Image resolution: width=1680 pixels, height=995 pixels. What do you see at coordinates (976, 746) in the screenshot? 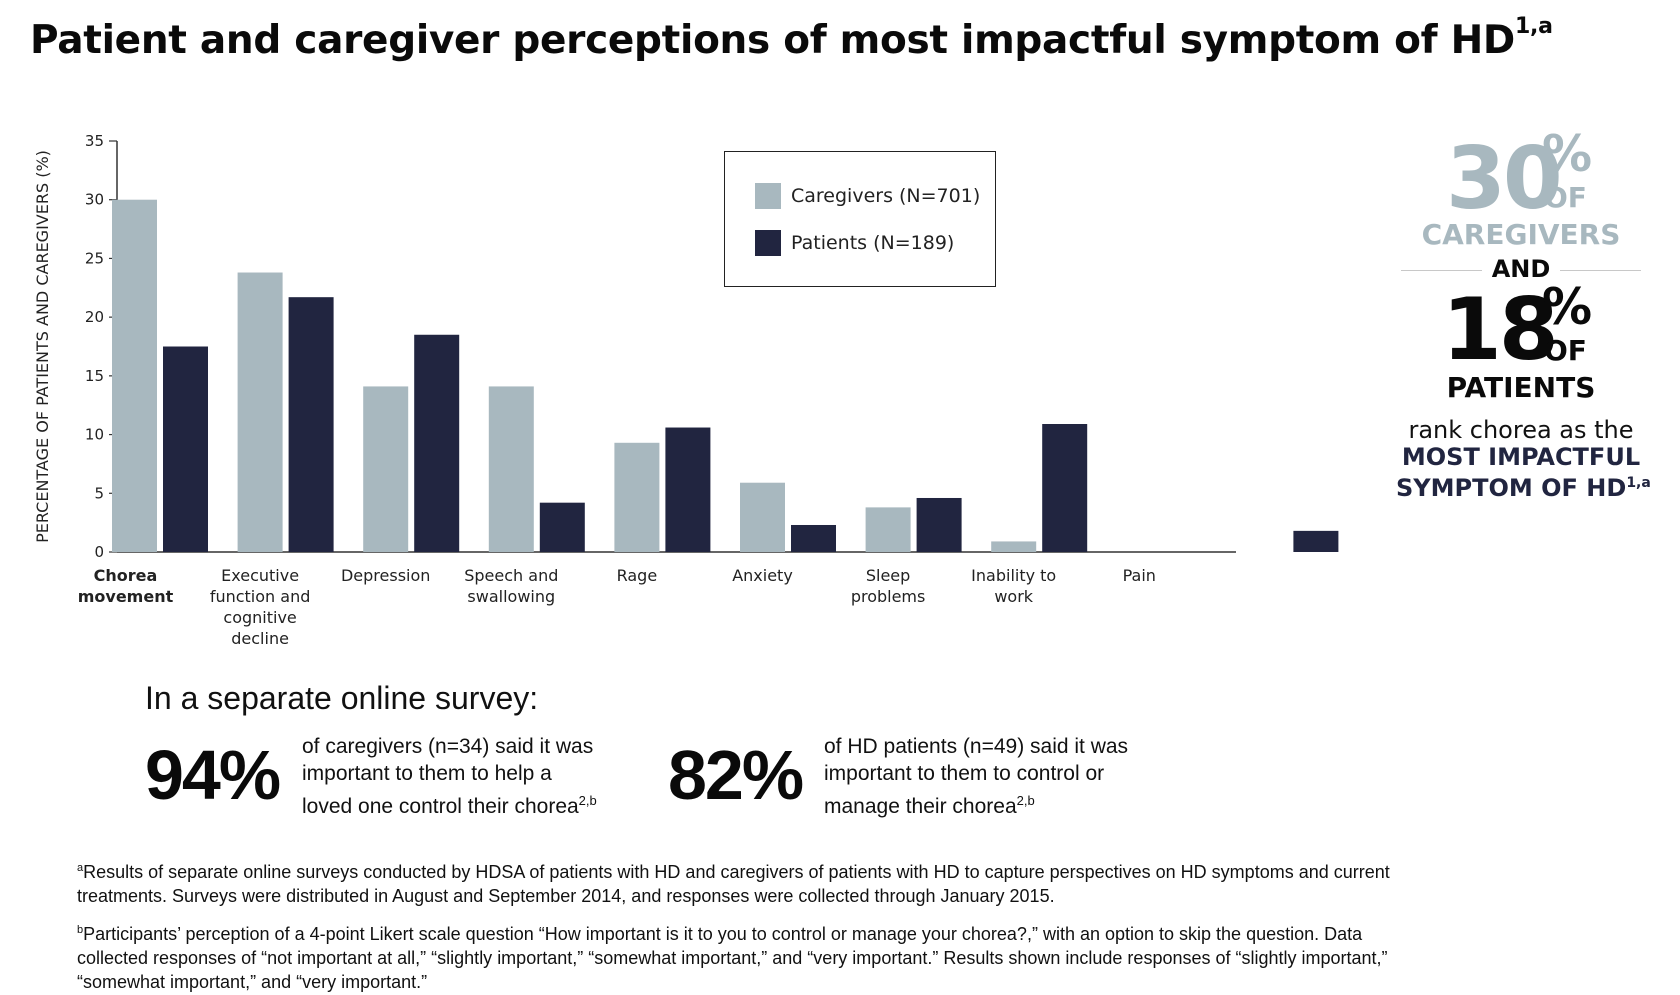
I see `stat-patients-line-1: of HD patients (n=49) said it was` at bounding box center [976, 746].